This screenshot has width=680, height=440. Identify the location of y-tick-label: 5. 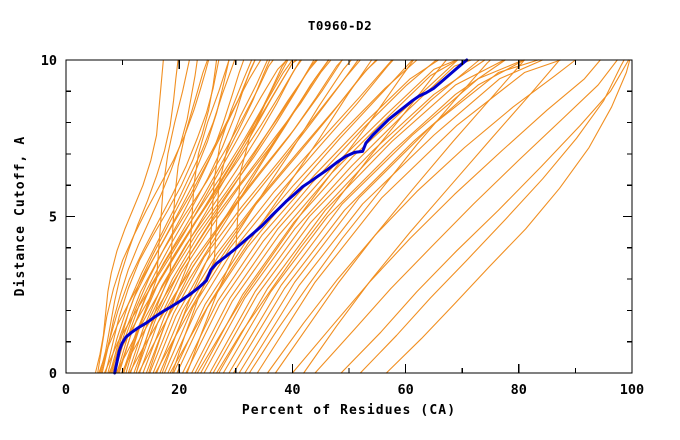
(53, 218).